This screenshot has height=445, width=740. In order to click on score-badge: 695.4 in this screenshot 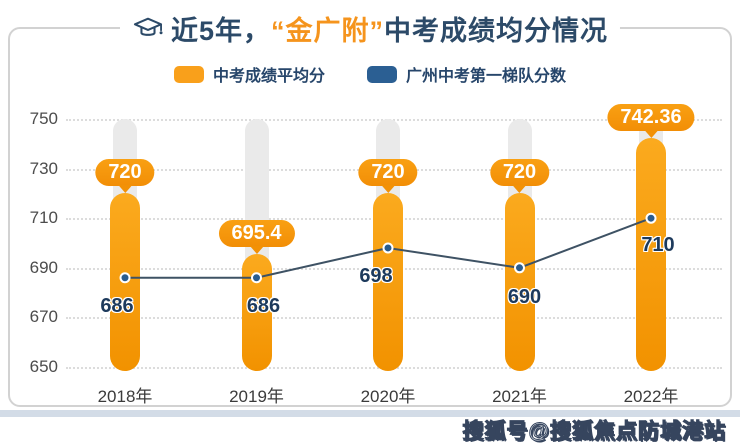, I will do `click(256, 237)`.